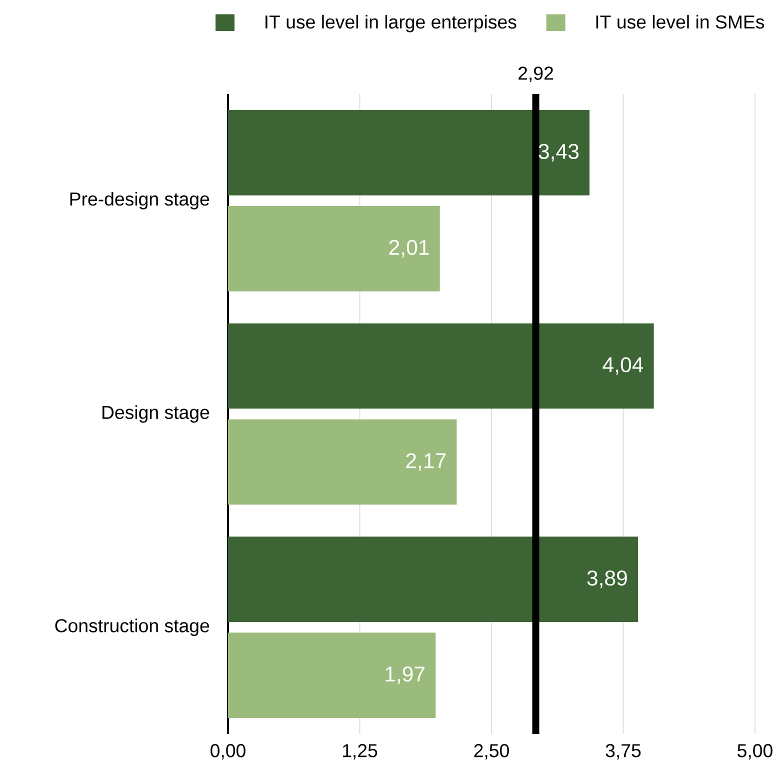 The width and height of the screenshot is (775, 779). Describe the element at coordinates (680, 21) in the screenshot. I see `legend-label: IT use level in SMEs` at that location.